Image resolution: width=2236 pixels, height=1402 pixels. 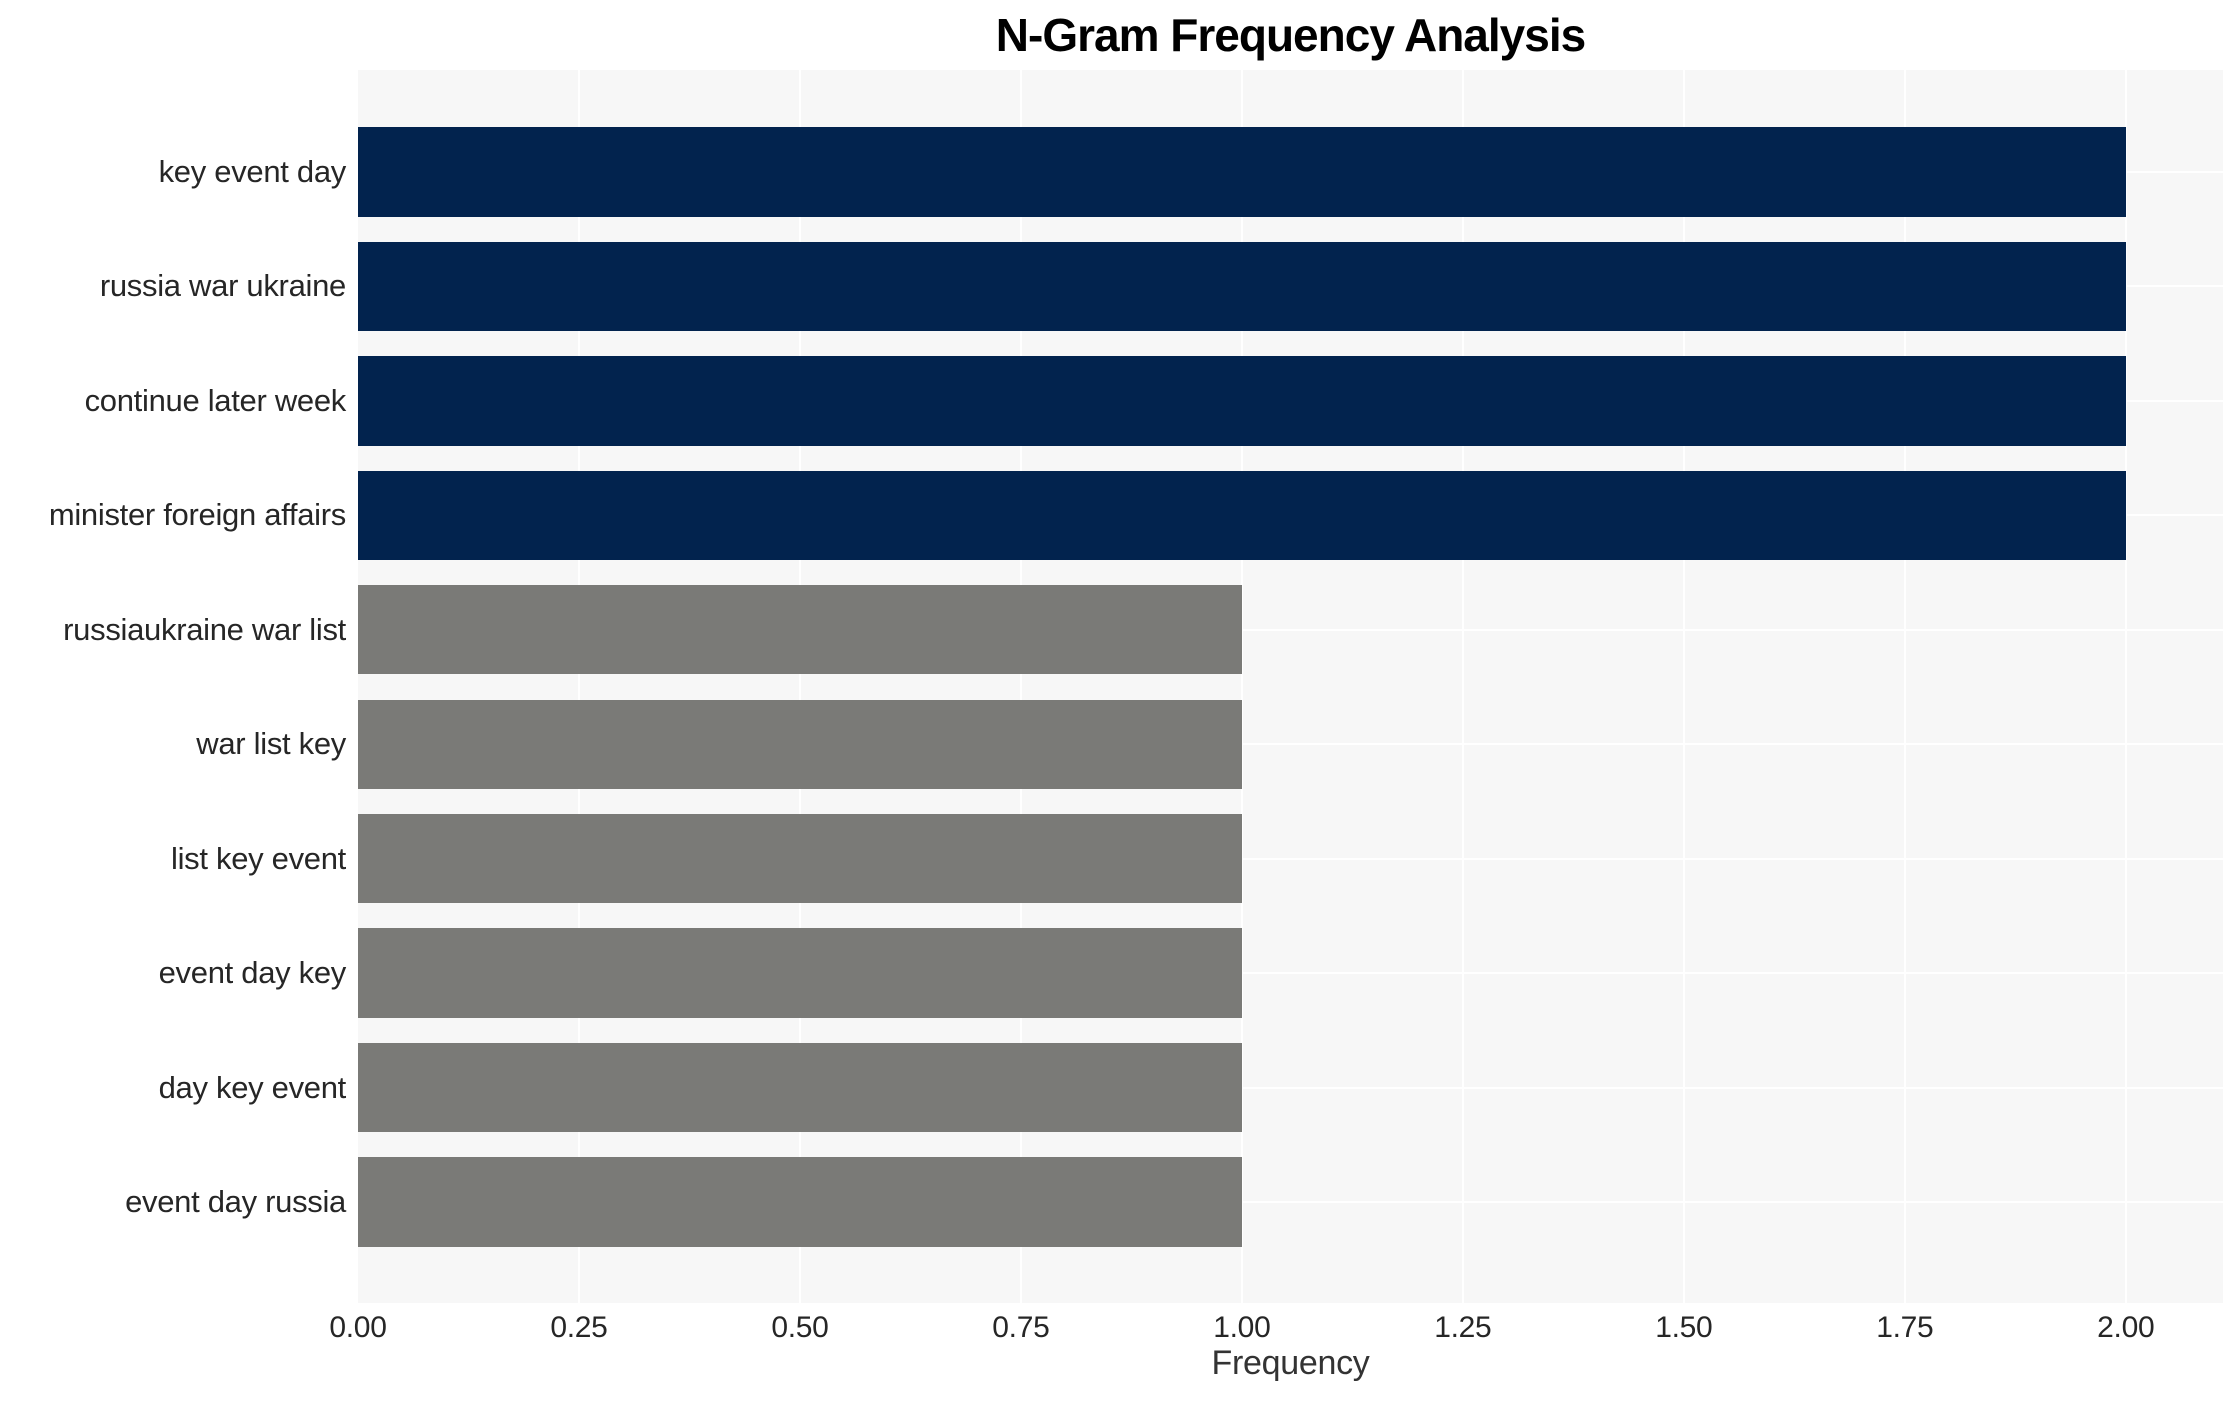 I want to click on bar-day-key-event, so click(x=800, y=1087).